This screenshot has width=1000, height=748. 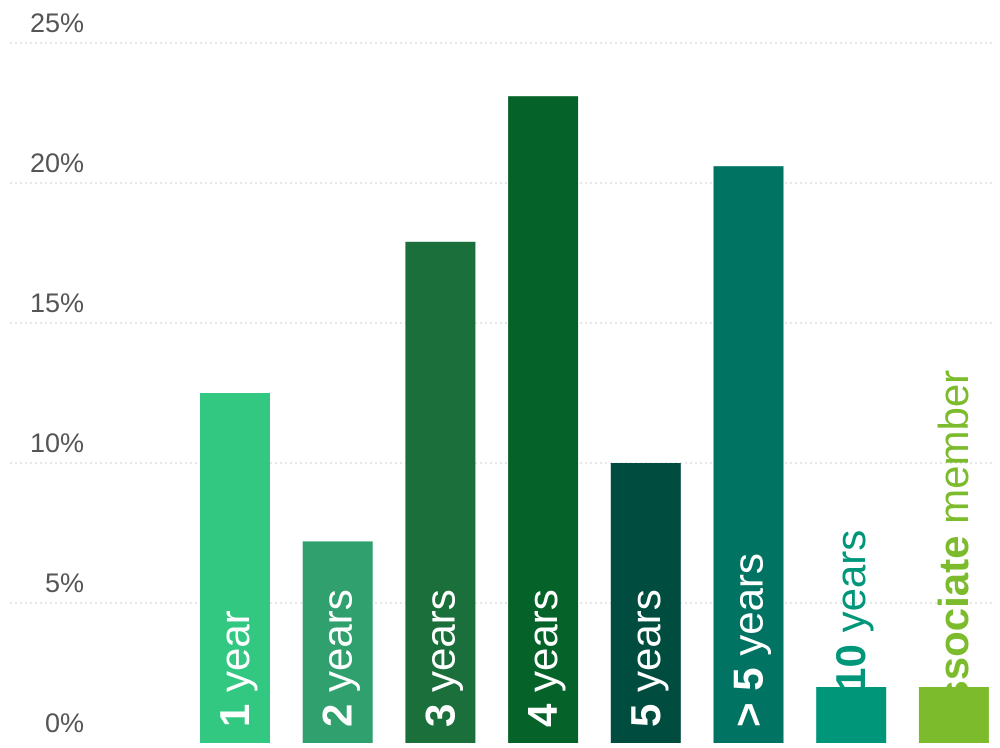 I want to click on y-tick-label: 0%, so click(x=64, y=723).